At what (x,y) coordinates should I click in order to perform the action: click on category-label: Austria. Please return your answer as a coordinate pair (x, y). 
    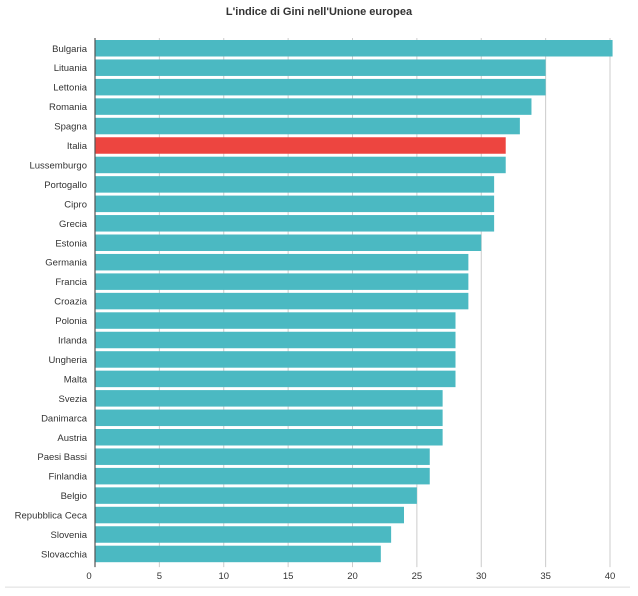
    Looking at the image, I should click on (72, 438).